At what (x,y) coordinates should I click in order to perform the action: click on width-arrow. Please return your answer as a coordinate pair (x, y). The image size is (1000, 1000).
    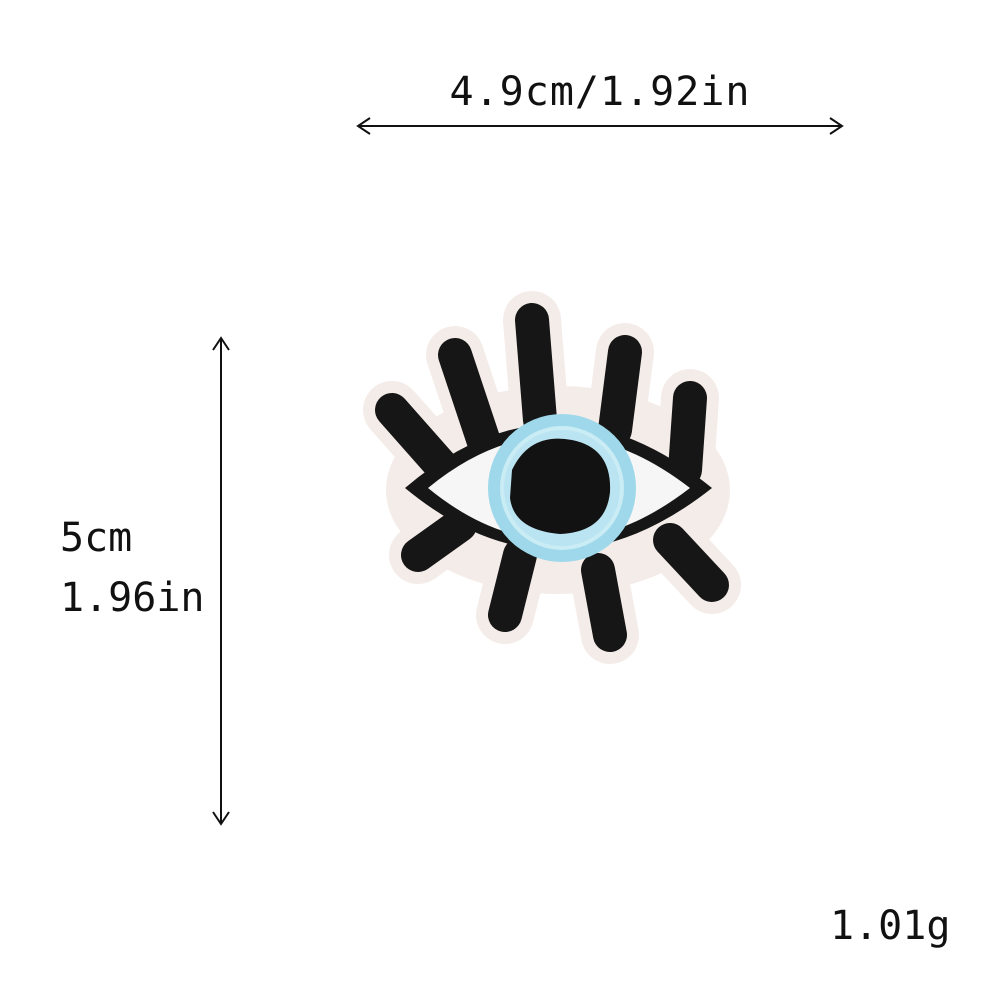
    Looking at the image, I should click on (600, 126).